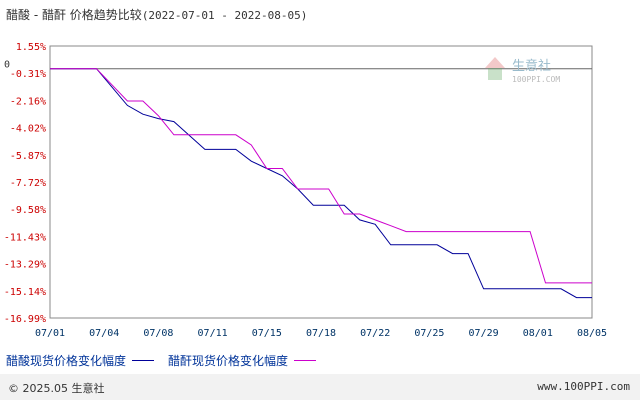  I want to click on footer-site-link: www.100PPI.com, so click(583, 386).